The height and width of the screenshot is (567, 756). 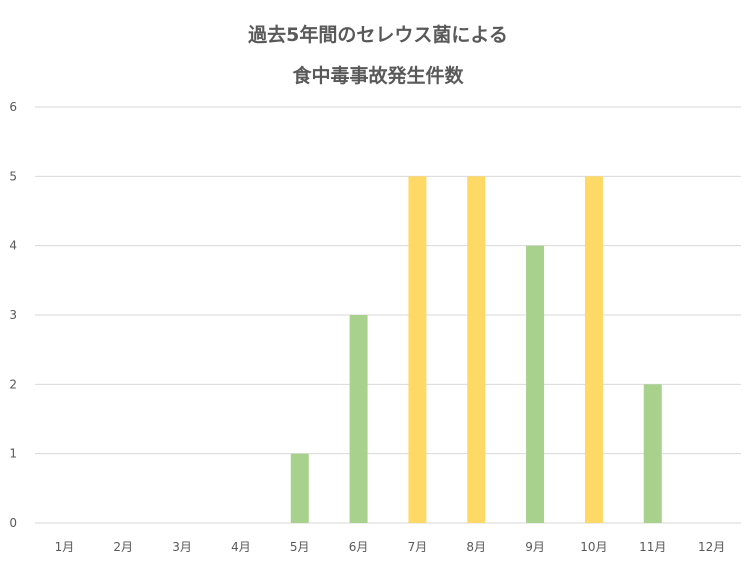 What do you see at coordinates (13, 384) in the screenshot?
I see `y-tick-label: 2` at bounding box center [13, 384].